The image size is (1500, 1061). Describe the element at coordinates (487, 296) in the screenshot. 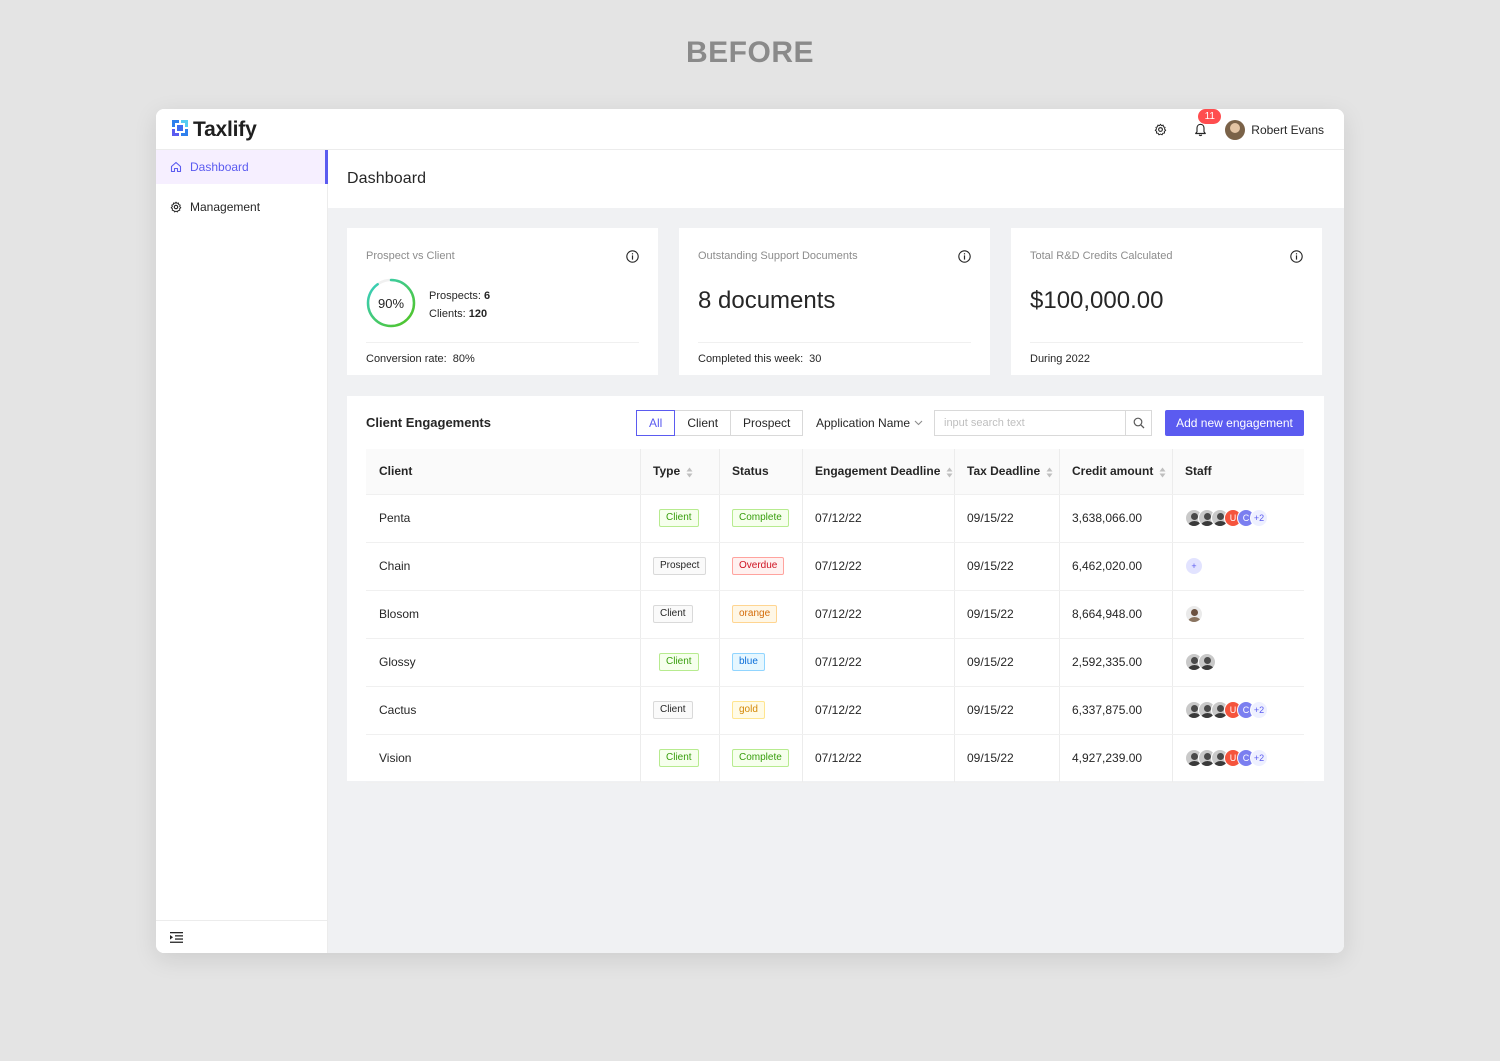

I see `prospects-count: 6` at that location.